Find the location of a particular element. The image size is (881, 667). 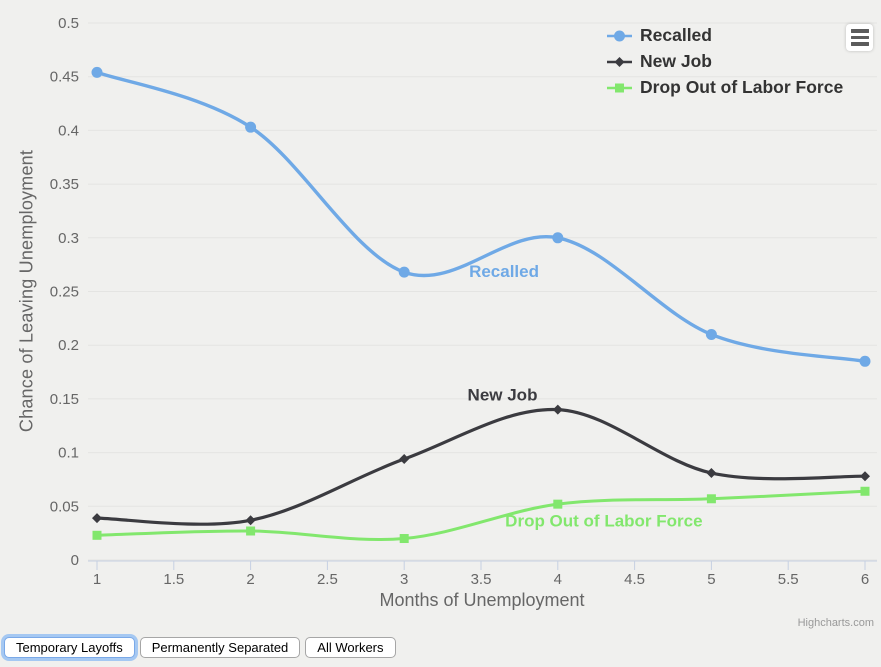

x-axis-title: Months of Unemployment is located at coordinates (482, 600).